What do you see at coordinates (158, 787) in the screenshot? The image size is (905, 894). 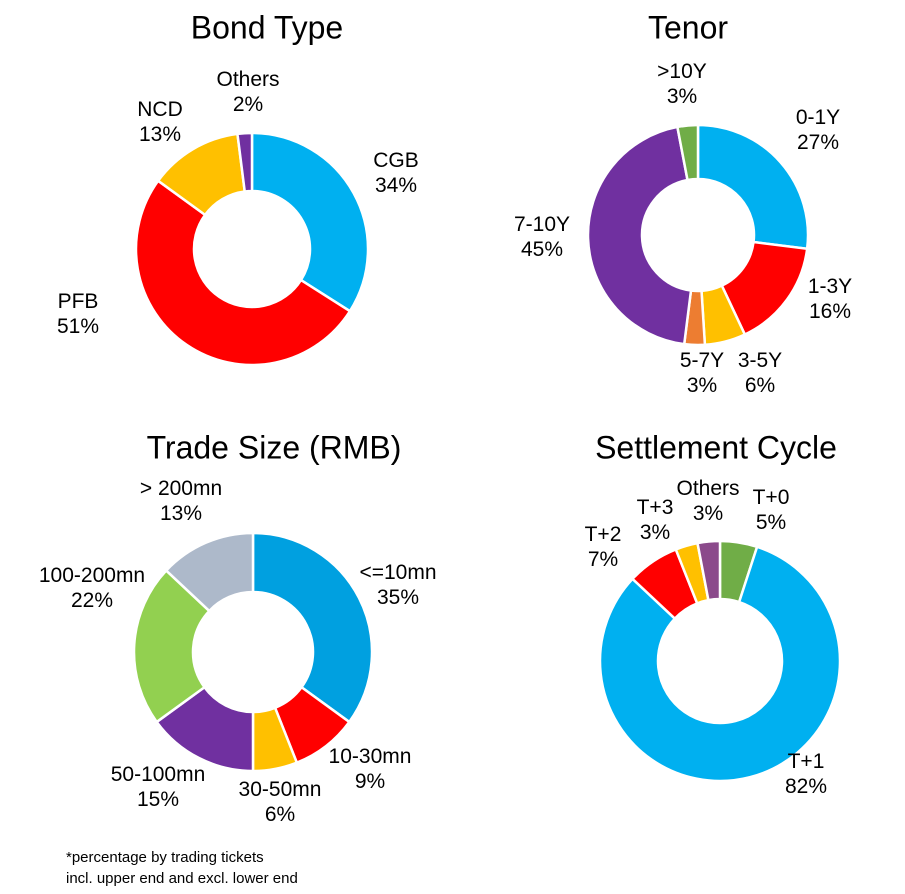 I see `data-label-50-100mn: 50-100mn 15%` at bounding box center [158, 787].